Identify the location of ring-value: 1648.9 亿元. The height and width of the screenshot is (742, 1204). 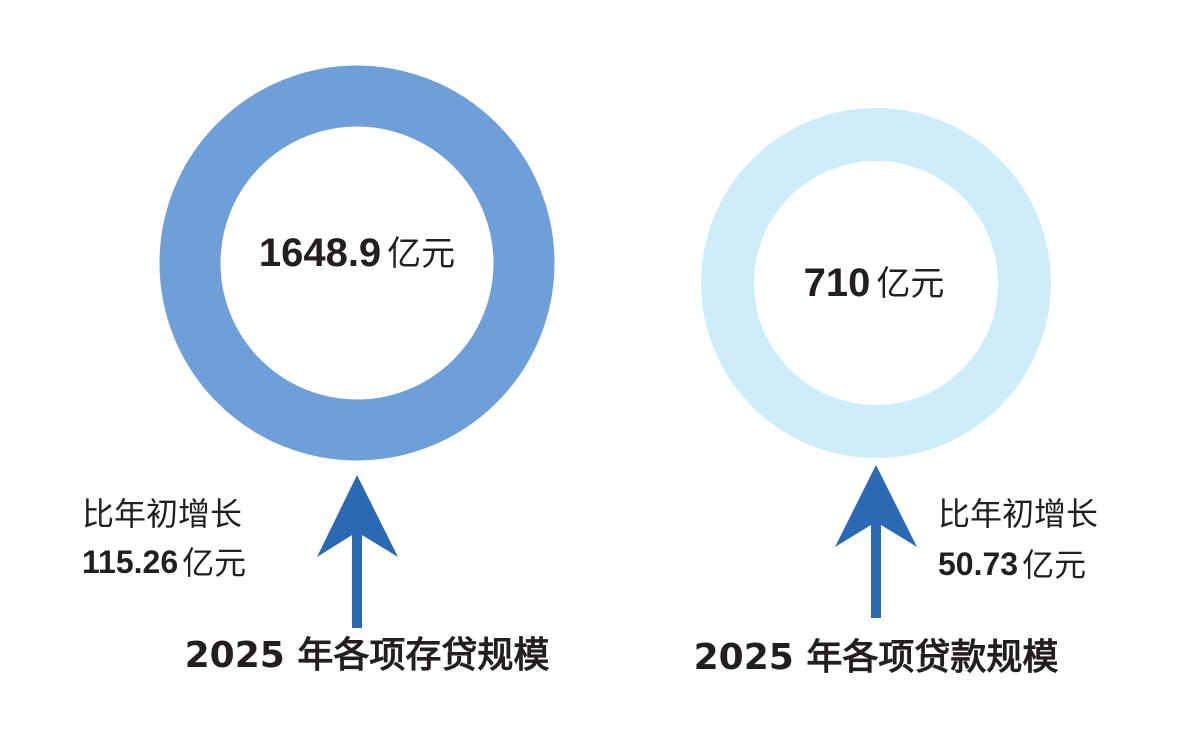
(357, 253).